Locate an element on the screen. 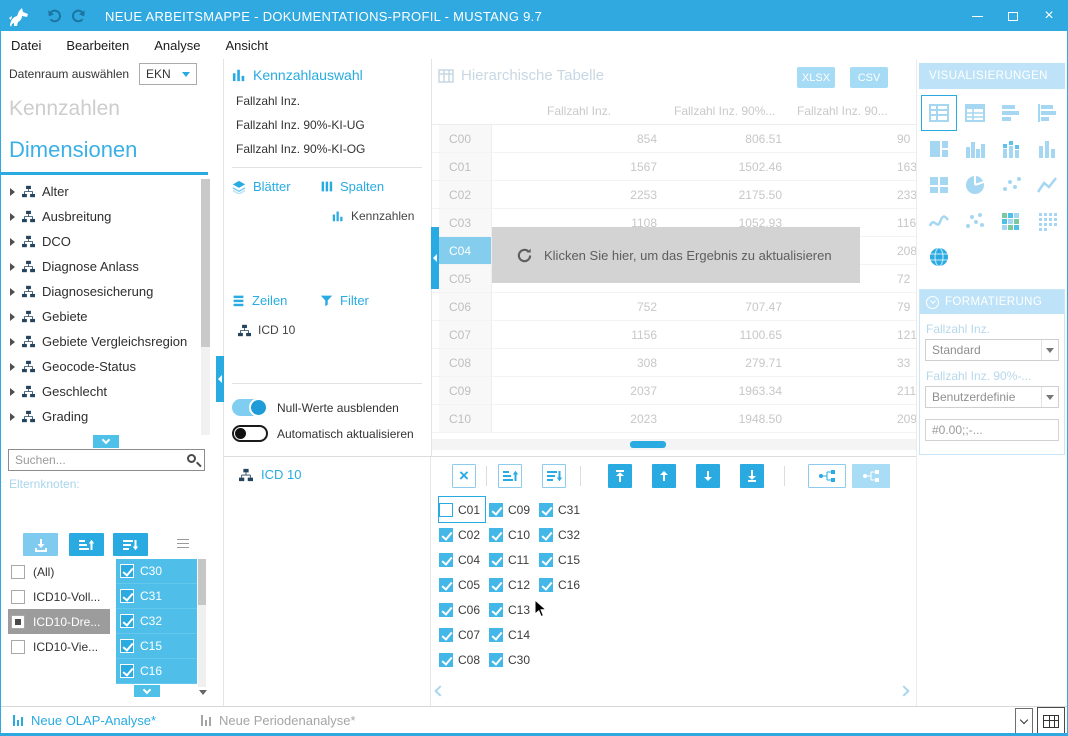 This screenshot has width=1068, height=736. select-branch-button is located at coordinates (827, 476).